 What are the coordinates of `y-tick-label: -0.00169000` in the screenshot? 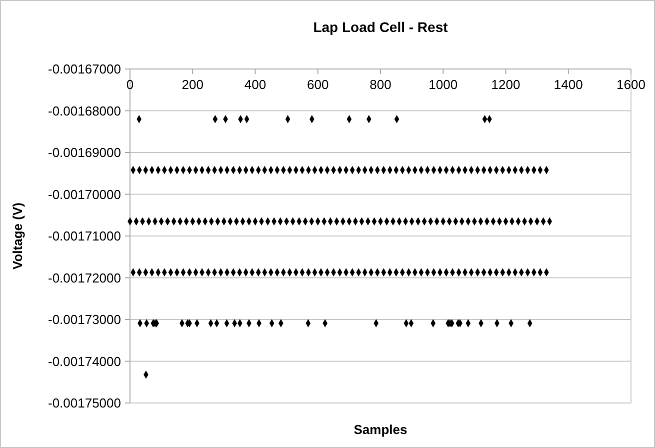 It's located at (84, 152).